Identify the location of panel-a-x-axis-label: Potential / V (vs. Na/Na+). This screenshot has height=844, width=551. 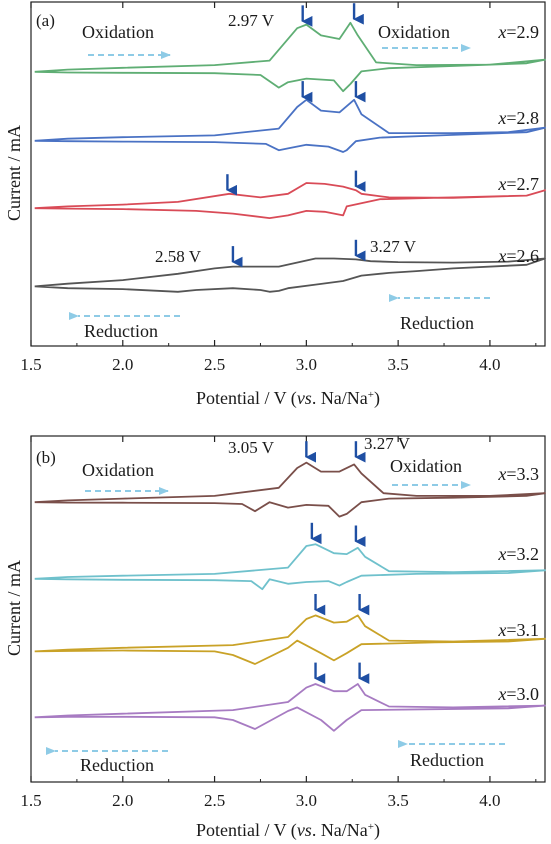
(288, 398).